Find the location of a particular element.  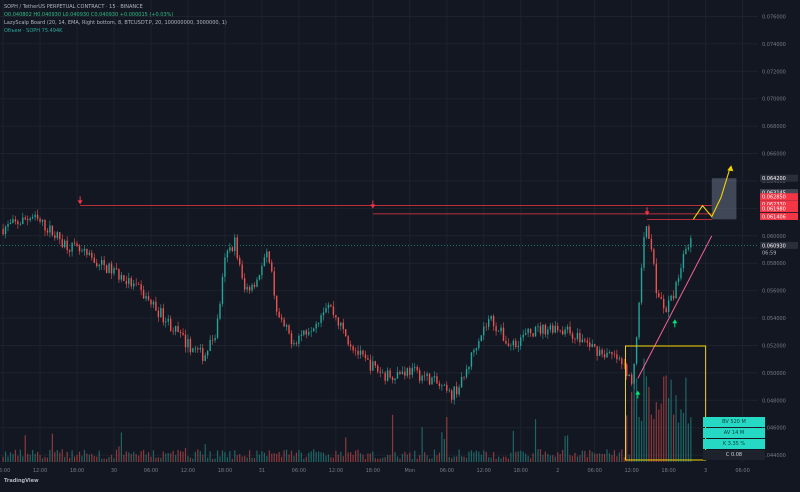

price-tick-label: 0.074000 is located at coordinates (774, 45).